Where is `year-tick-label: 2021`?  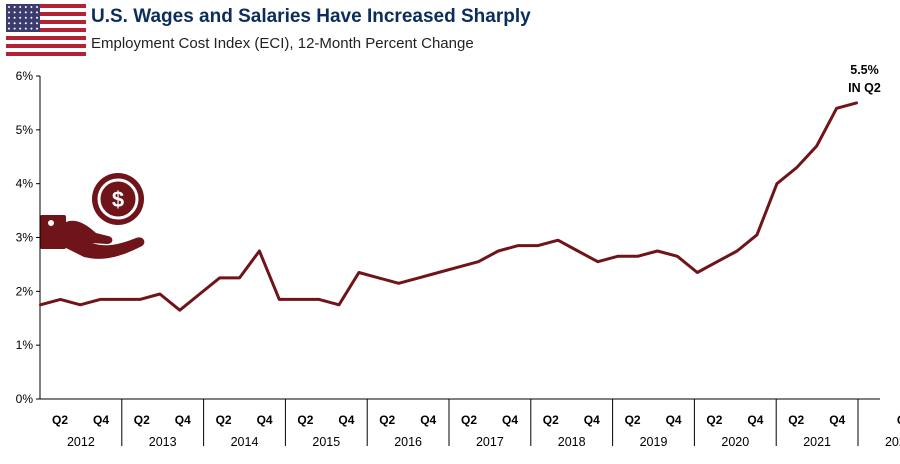 year-tick-label: 2021 is located at coordinates (817, 442).